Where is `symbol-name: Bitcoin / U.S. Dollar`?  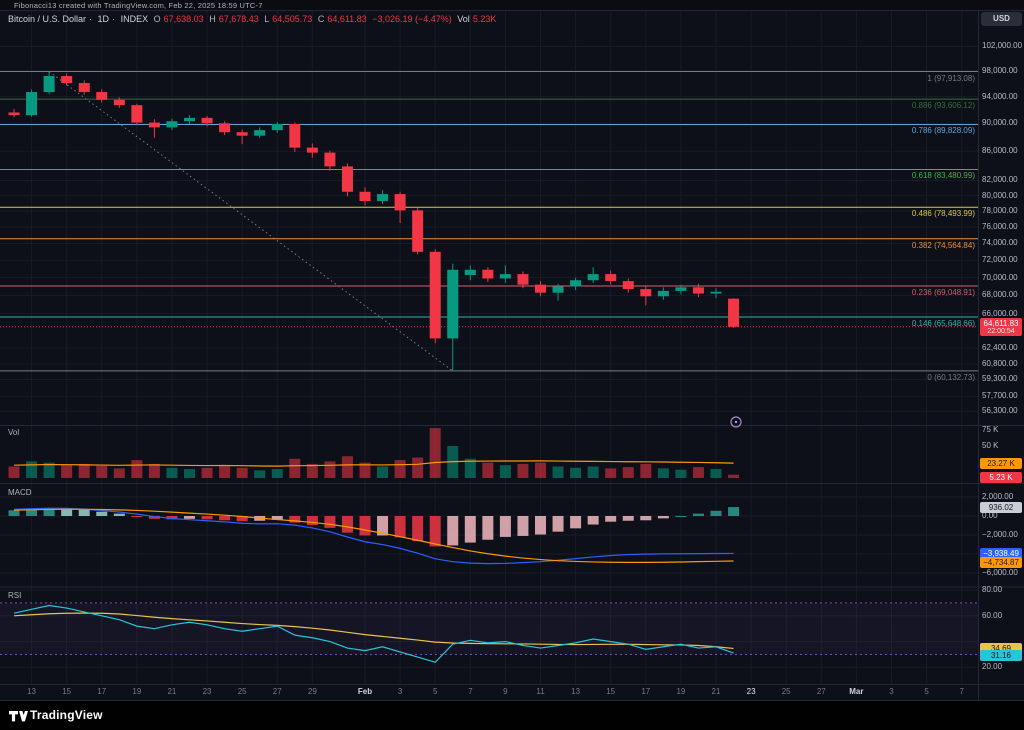
symbol-name: Bitcoin / U.S. Dollar is located at coordinates (47, 19).